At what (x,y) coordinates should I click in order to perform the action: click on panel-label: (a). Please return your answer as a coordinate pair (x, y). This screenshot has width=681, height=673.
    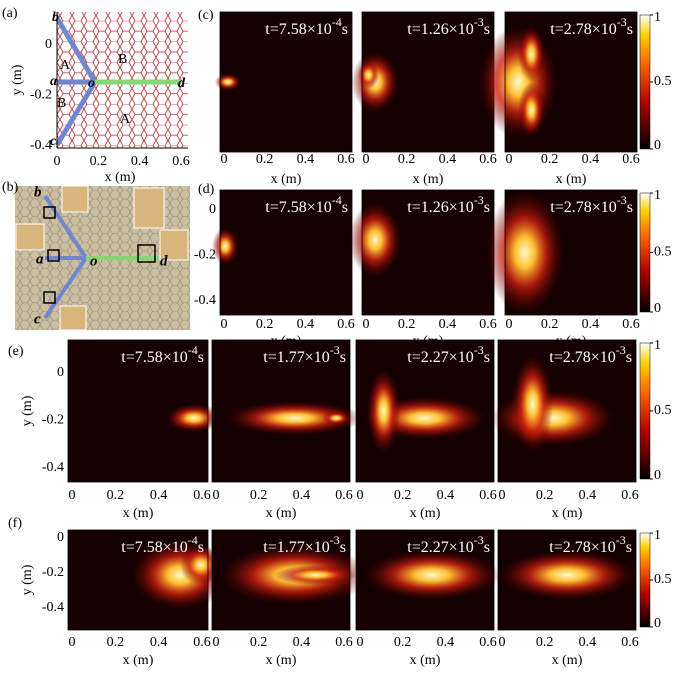
    Looking at the image, I should click on (10, 13).